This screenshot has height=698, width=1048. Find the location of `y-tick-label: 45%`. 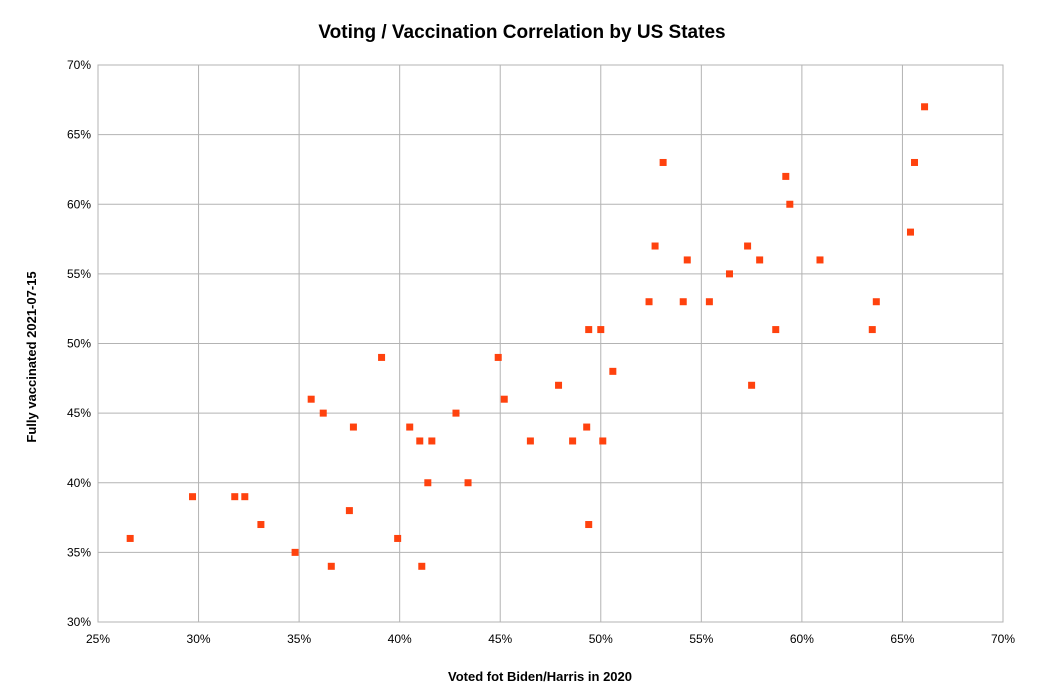

y-tick-label: 45% is located at coordinates (79, 413).